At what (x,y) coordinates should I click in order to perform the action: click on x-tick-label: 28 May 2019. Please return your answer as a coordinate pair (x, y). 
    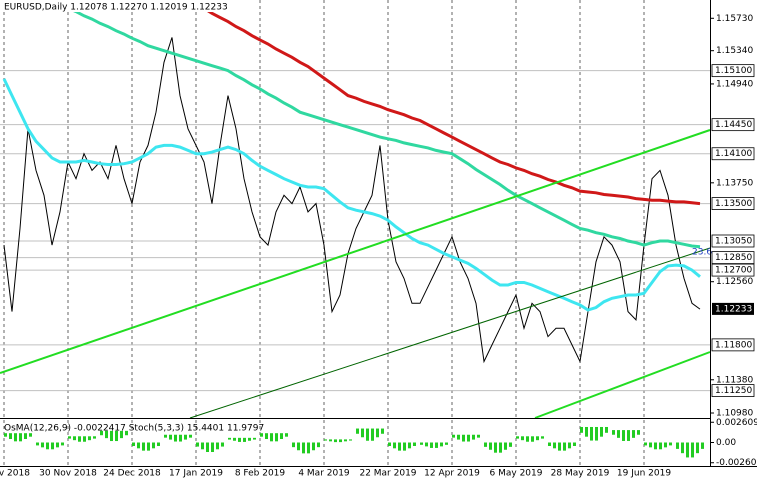
    Looking at the image, I should click on (580, 474).